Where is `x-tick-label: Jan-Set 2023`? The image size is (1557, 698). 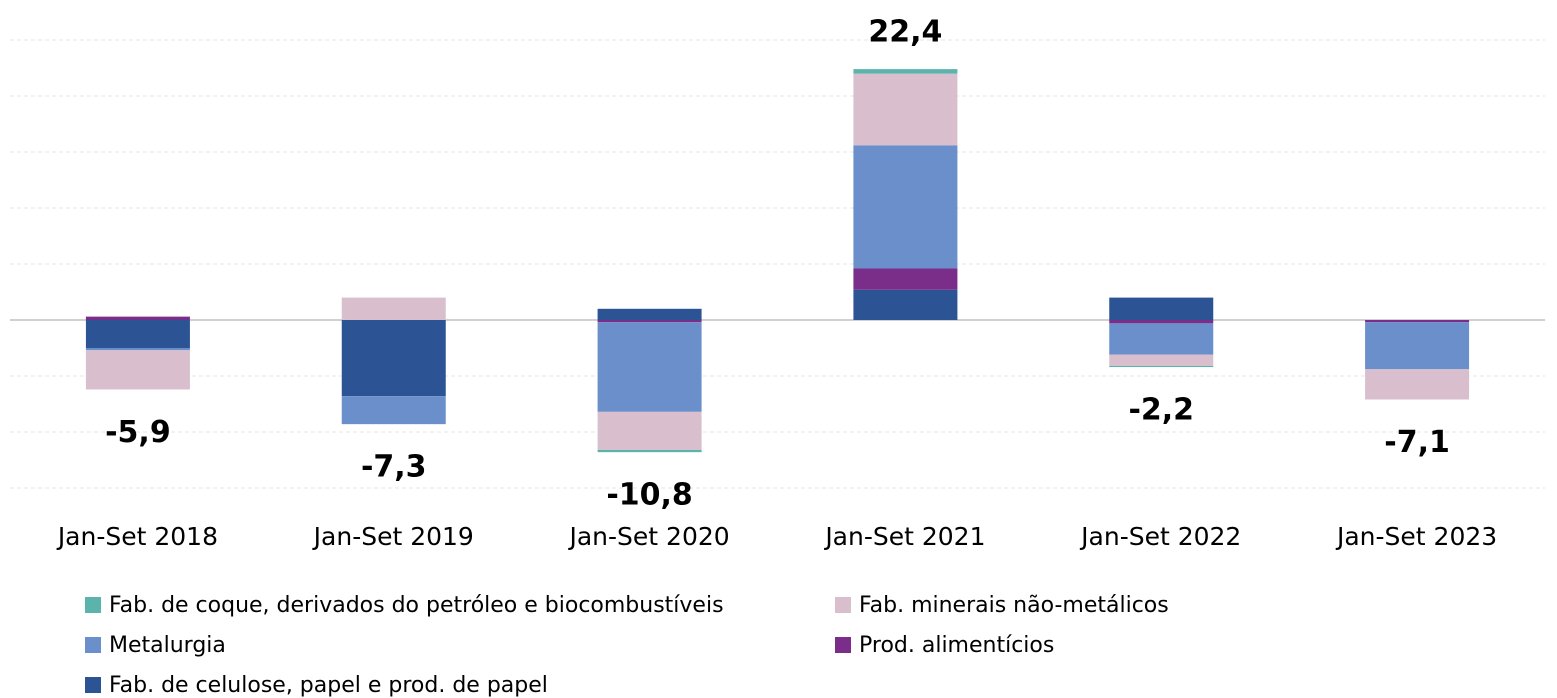 x-tick-label: Jan-Set 2023 is located at coordinates (1416, 536).